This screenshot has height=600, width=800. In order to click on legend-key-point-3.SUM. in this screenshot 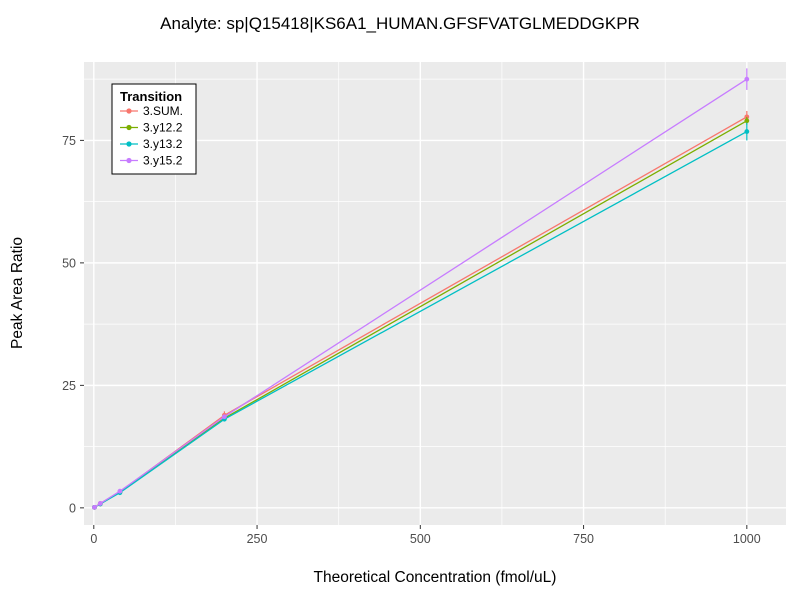, I will do `click(129, 111)`.